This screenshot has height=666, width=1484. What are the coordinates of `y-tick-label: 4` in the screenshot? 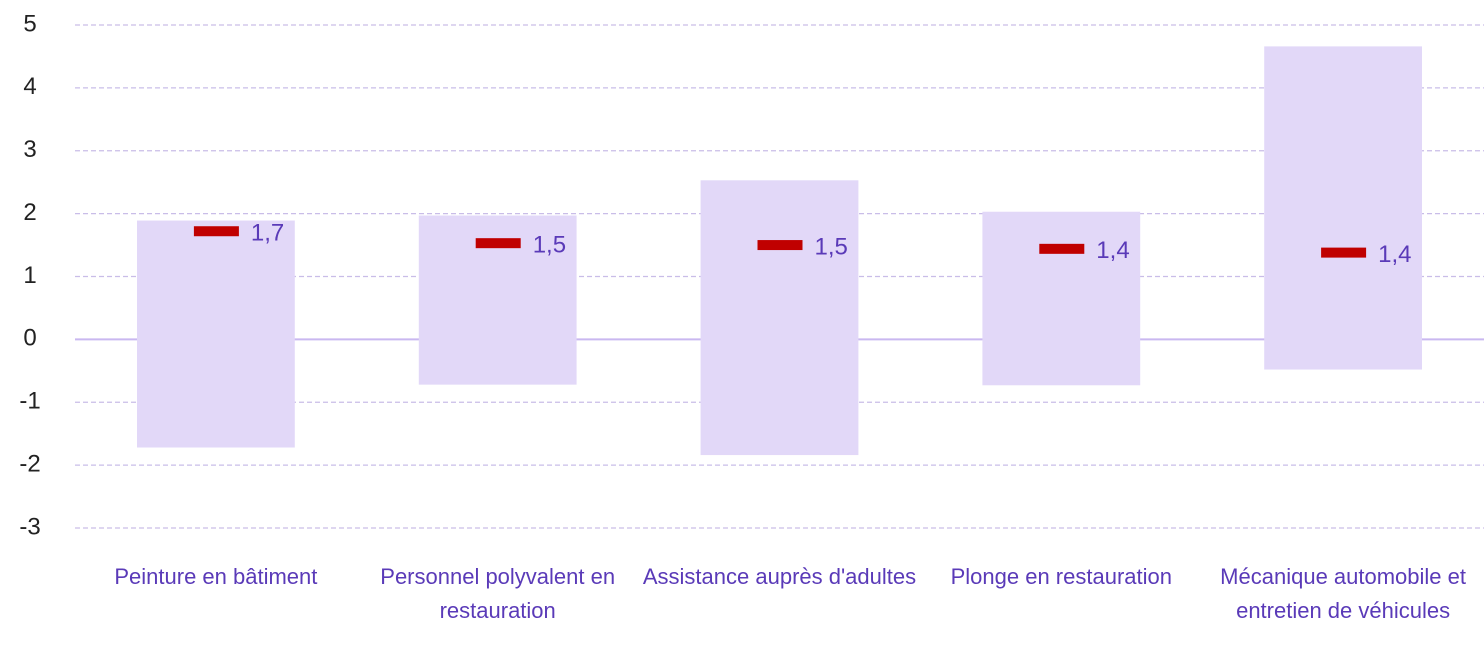 It's located at (29, 86).